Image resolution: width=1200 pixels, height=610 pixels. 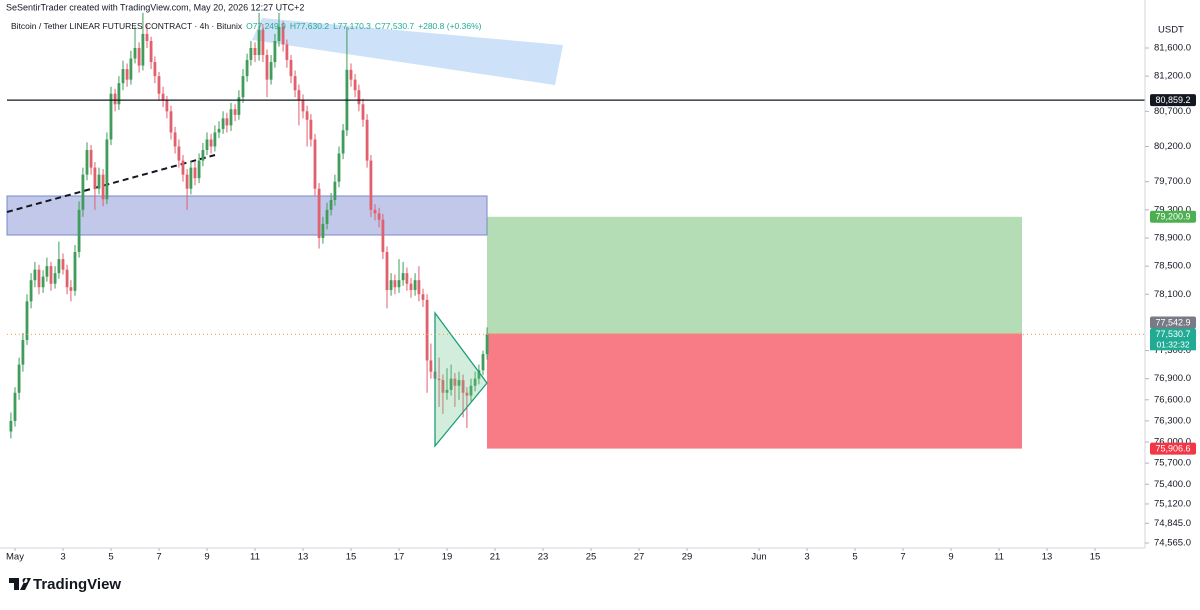 What do you see at coordinates (255, 557) in the screenshot?
I see `x-tick-label: 11` at bounding box center [255, 557].